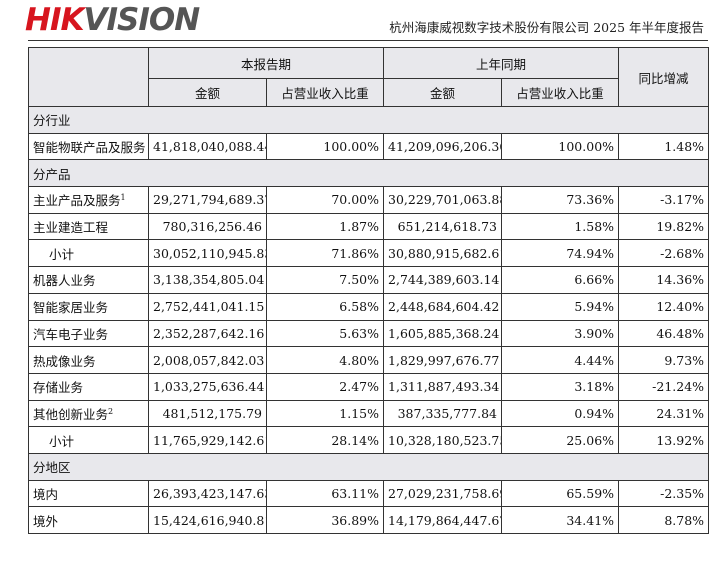  I want to click on section-row: 分地区, so click(368, 466).